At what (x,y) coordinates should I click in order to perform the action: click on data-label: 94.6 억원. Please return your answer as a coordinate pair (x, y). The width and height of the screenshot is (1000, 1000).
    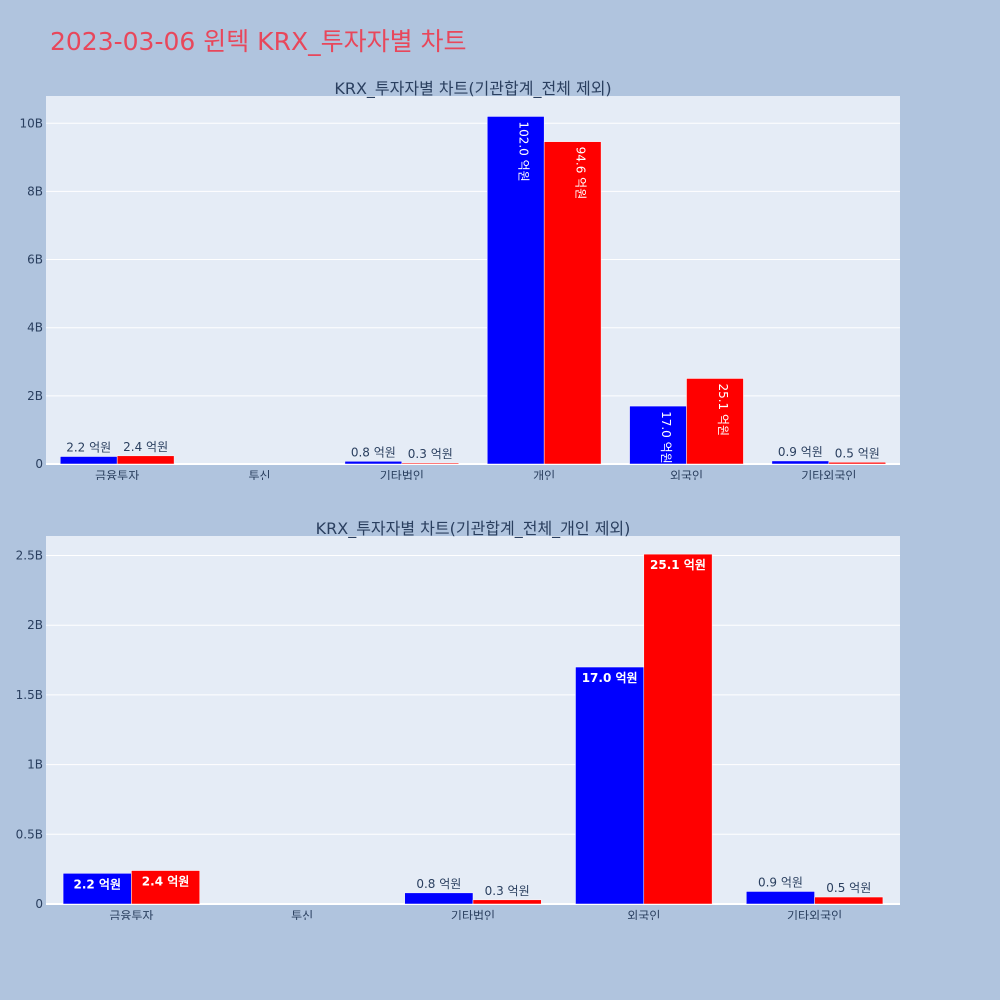
    Looking at the image, I should click on (581, 173).